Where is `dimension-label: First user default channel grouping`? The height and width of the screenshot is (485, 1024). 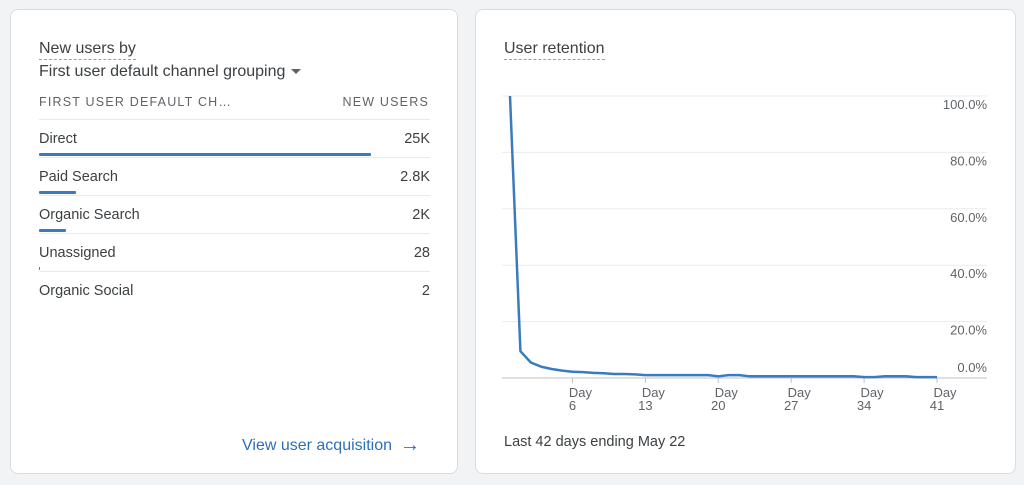 dimension-label: First user default channel grouping is located at coordinates (162, 71).